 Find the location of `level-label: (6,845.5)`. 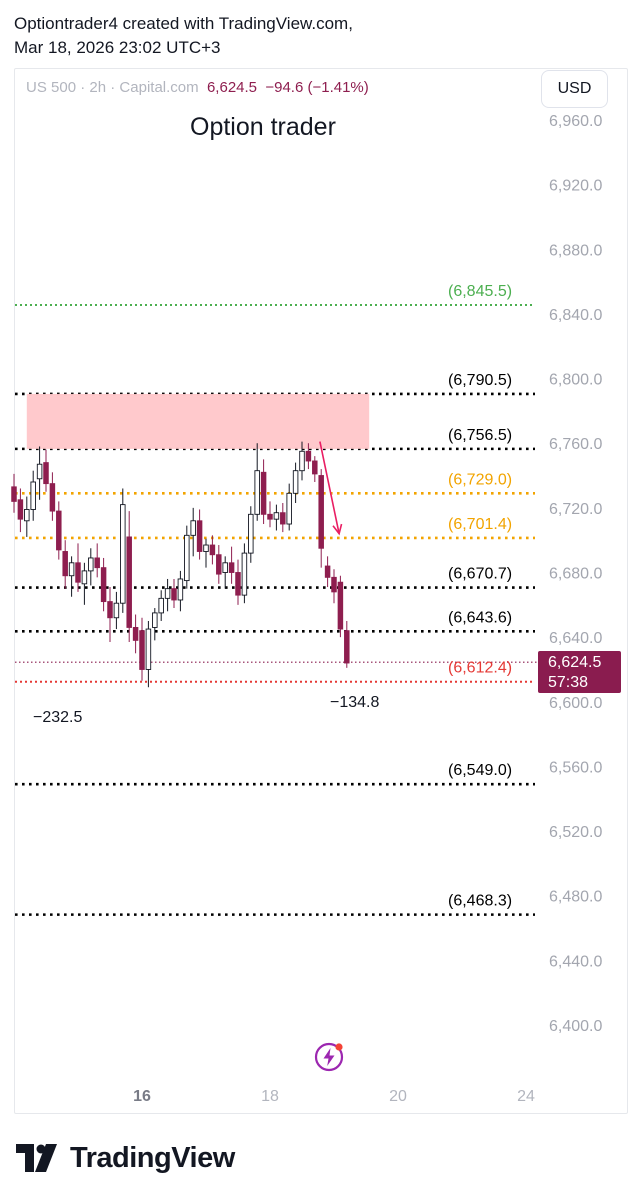

level-label: (6,845.5) is located at coordinates (480, 291).